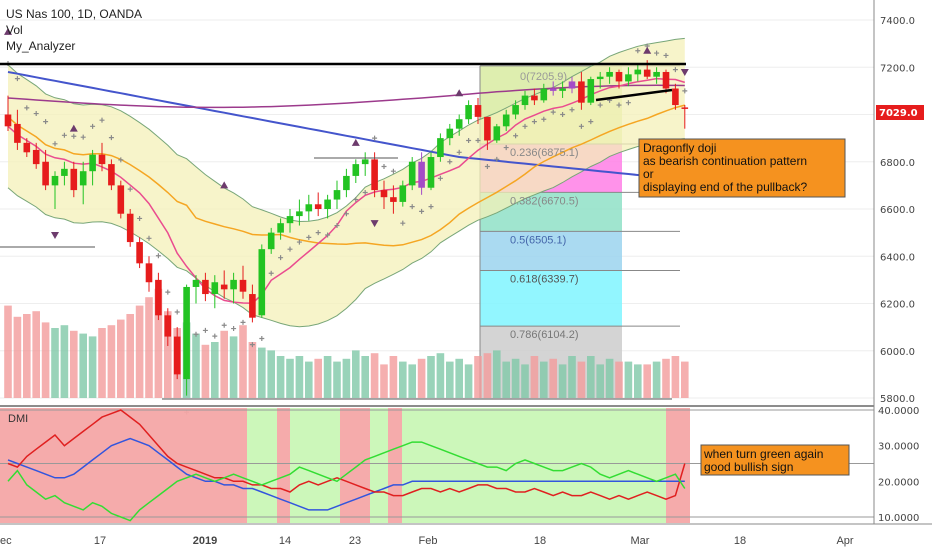 The height and width of the screenshot is (550, 932). I want to click on time-axis-labels: ec 17 2019 14 23 Feb 18 Mar 18 Apr, so click(427, 541).